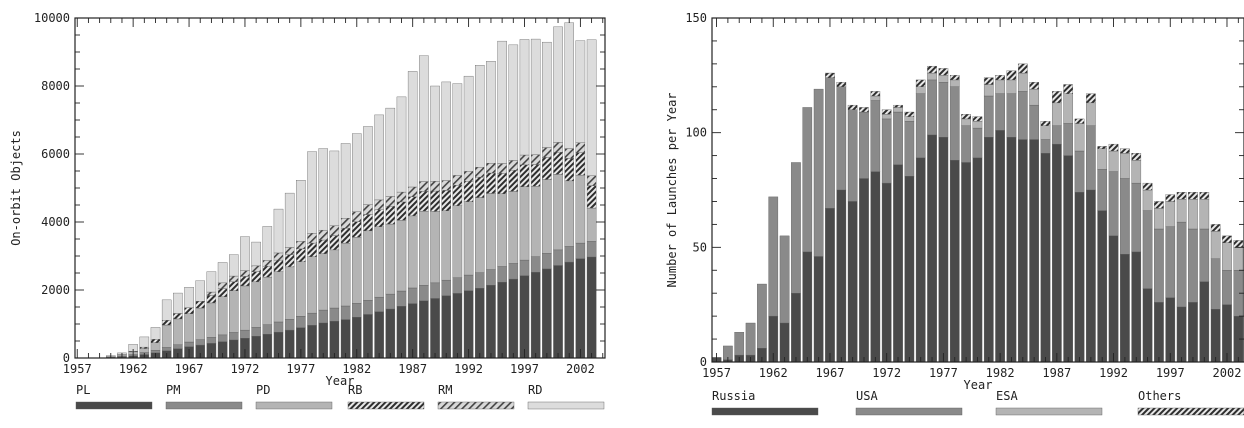 Image resolution: width=1244 pixels, height=428 pixels. I want to click on bar-usa-1992, so click(1113, 204).